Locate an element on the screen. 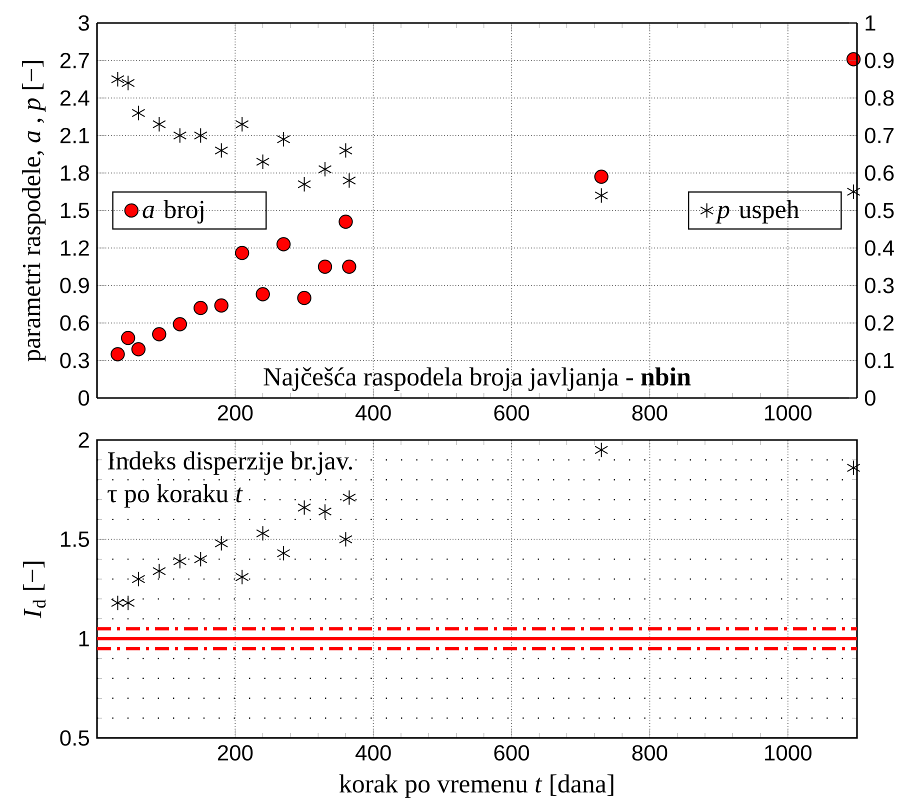 This screenshot has height=809, width=902. y-tick-label: 0.5 is located at coordinates (74, 738).